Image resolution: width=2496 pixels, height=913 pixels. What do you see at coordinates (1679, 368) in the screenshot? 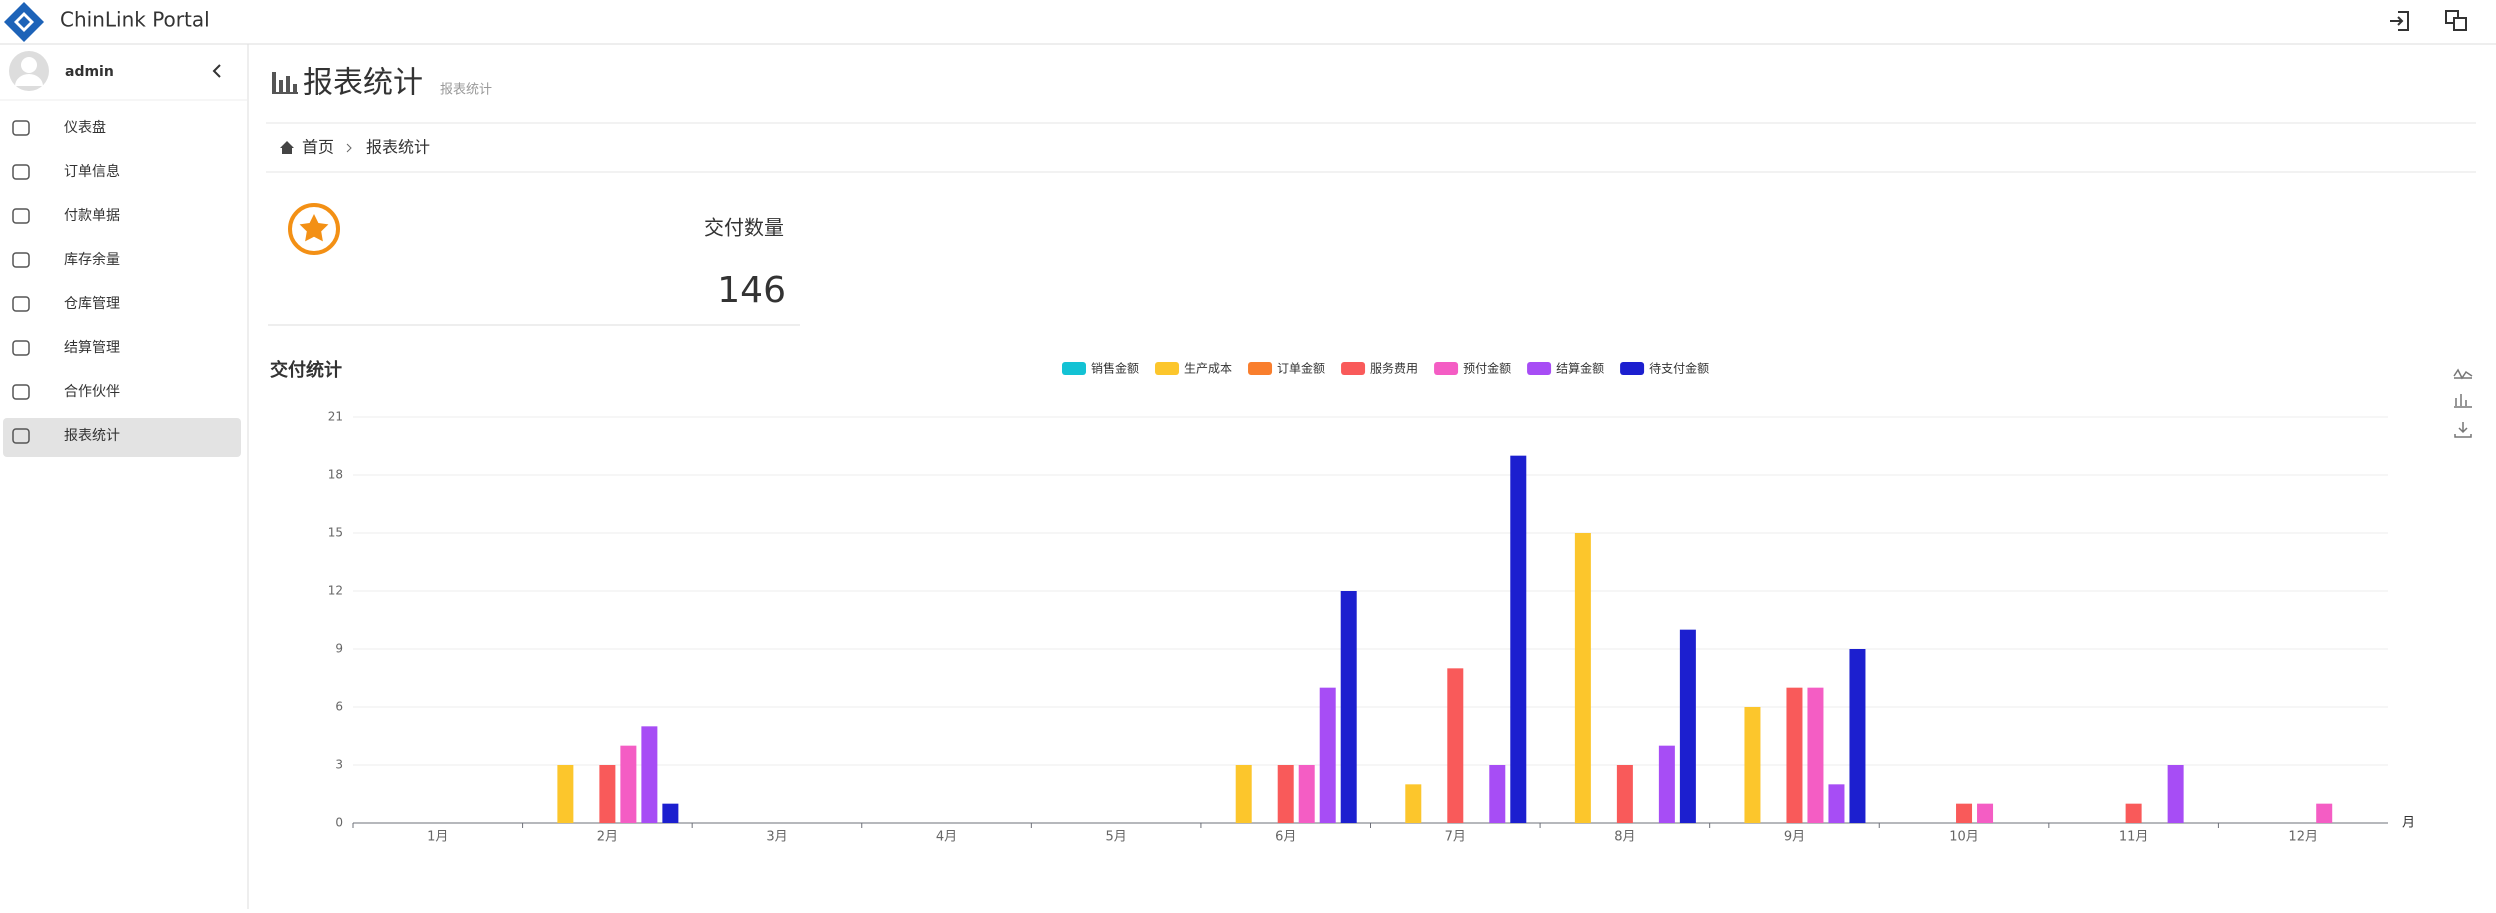
I see `legend-label: 待支付金额` at bounding box center [1679, 368].